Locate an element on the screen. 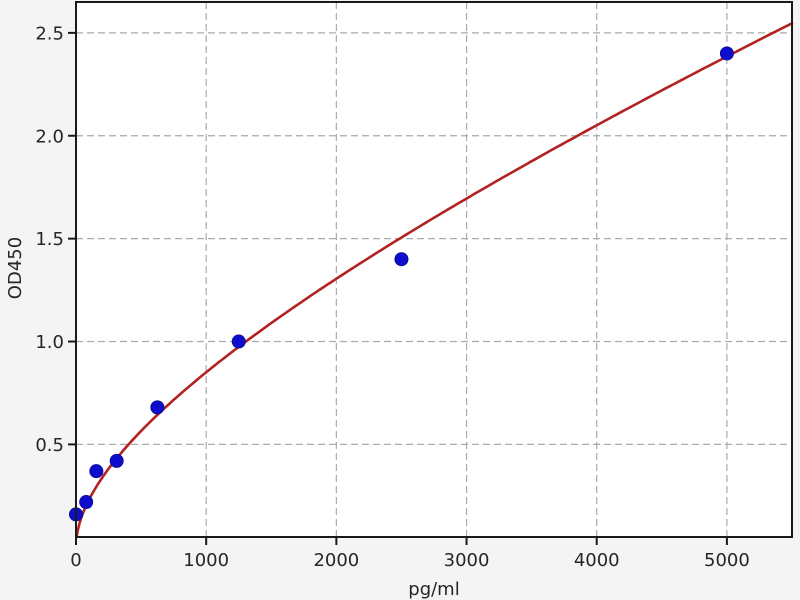 The height and width of the screenshot is (600, 800). x-tick-label: 3000 is located at coordinates (467, 560).